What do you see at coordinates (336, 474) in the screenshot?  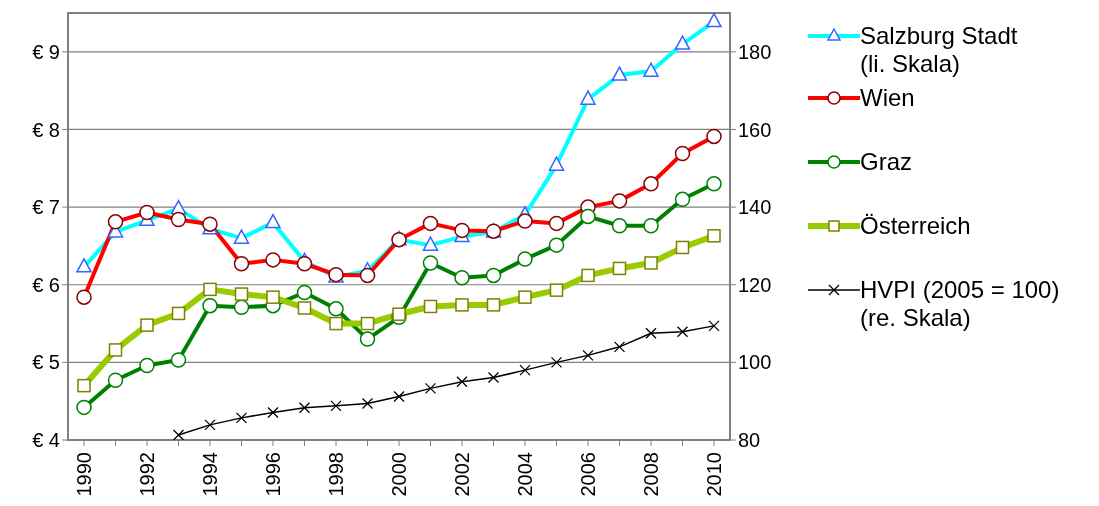 I see `x-tick-label: 1998` at bounding box center [336, 474].